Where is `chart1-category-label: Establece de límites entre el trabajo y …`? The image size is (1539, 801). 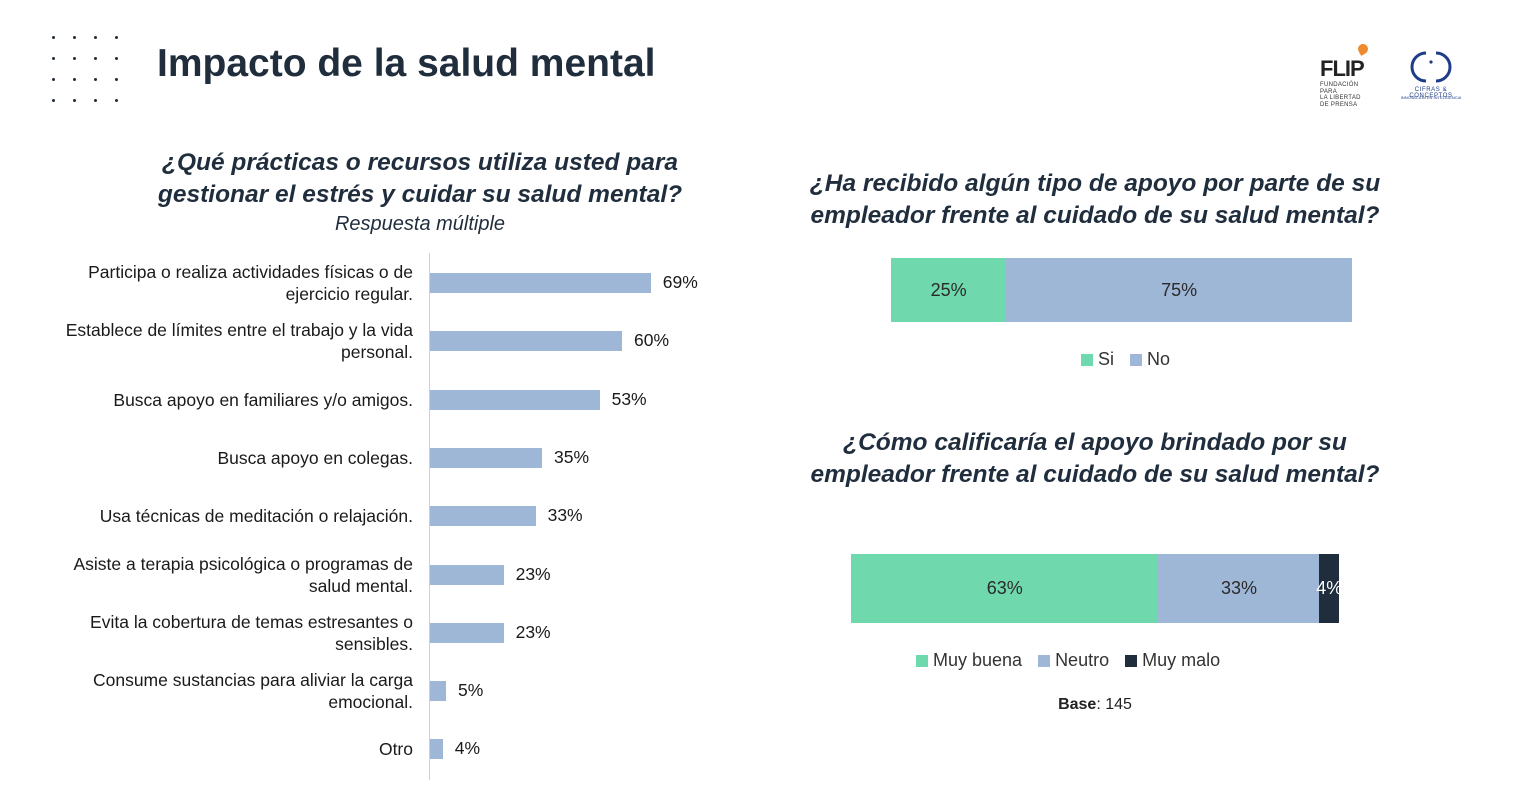 chart1-category-label: Establece de límites entre el trabajo y … is located at coordinates (239, 341).